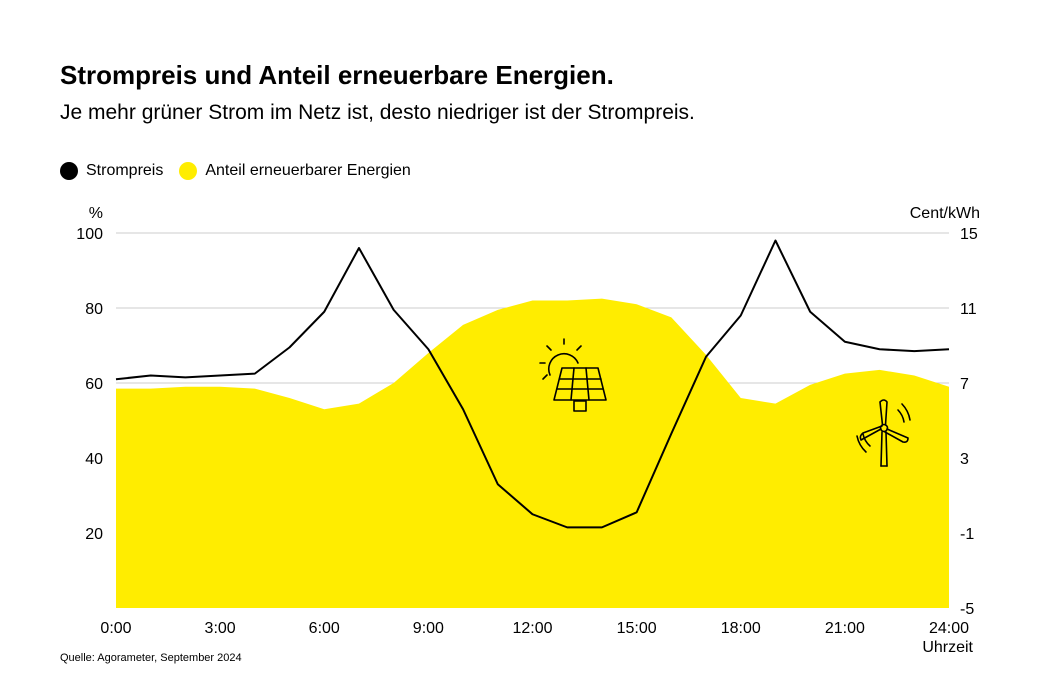 This screenshot has width=1040, height=694. I want to click on legend: Strompreis Anteil erneuerbarer Energien, so click(243, 171).